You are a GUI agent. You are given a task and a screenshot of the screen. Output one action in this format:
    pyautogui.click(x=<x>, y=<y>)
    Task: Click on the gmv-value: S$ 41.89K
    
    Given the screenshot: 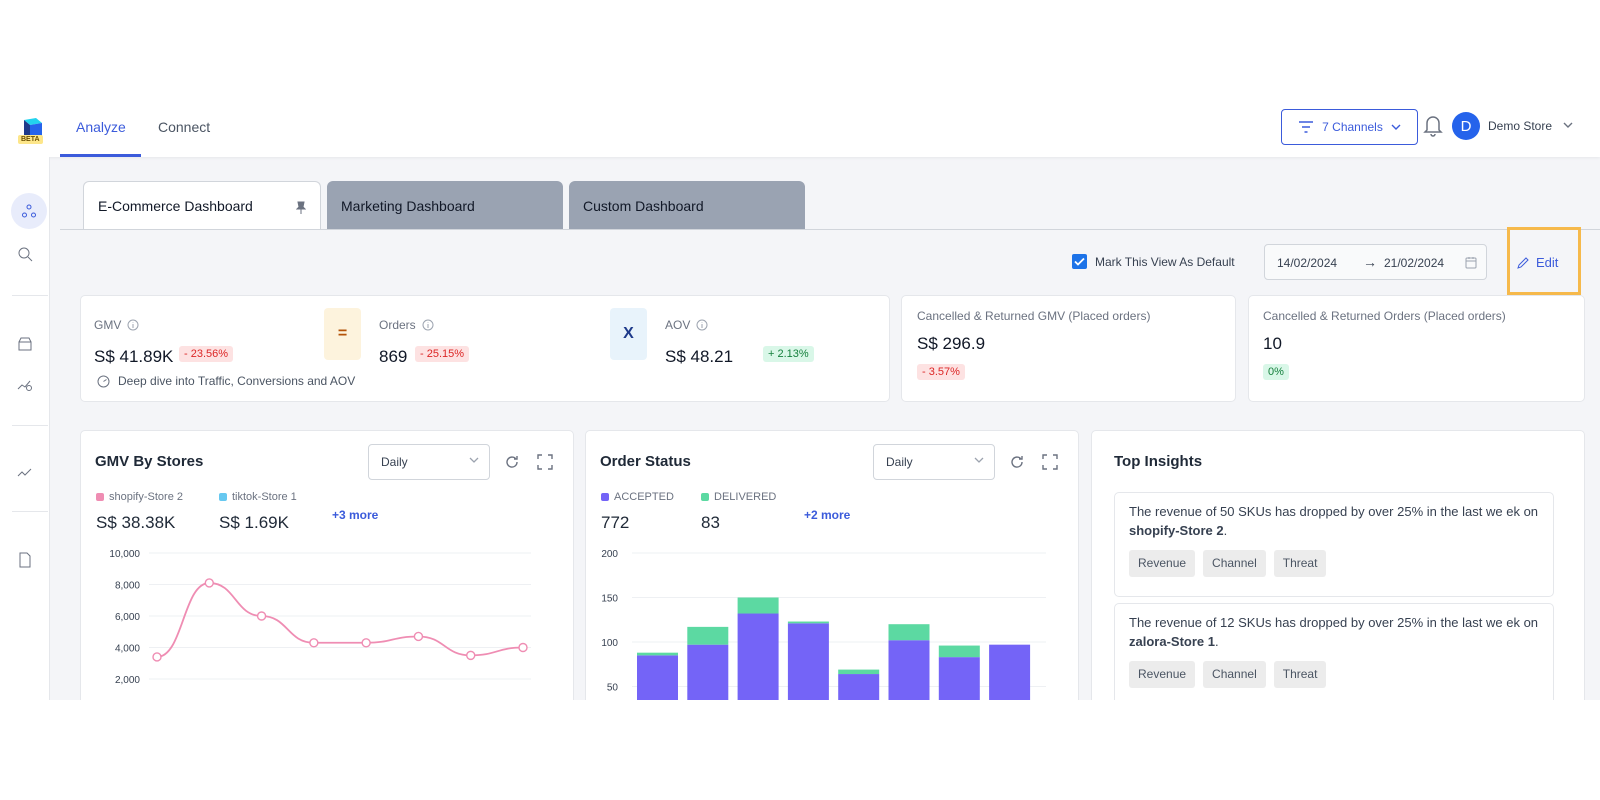 What is the action you would take?
    pyautogui.click(x=133, y=357)
    